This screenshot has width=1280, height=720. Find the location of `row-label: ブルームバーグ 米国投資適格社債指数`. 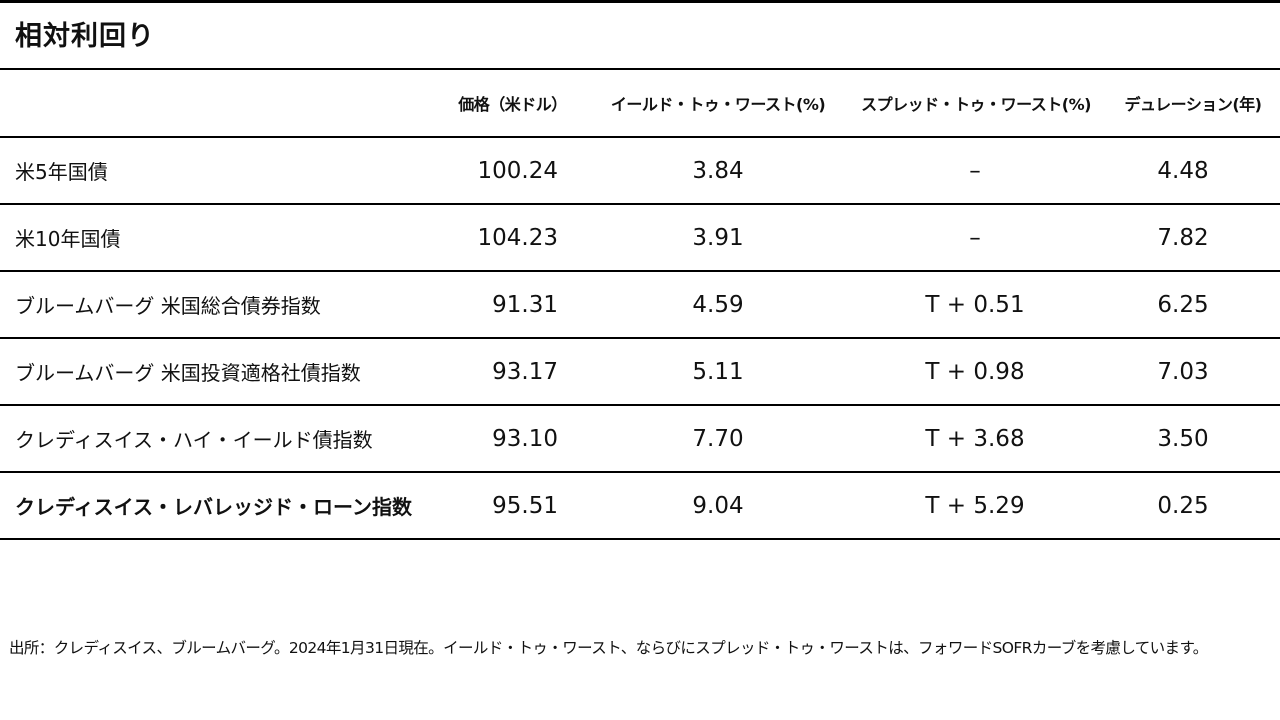

row-label: ブルームバーグ 米国投資適格社債指数 is located at coordinates (188, 373).